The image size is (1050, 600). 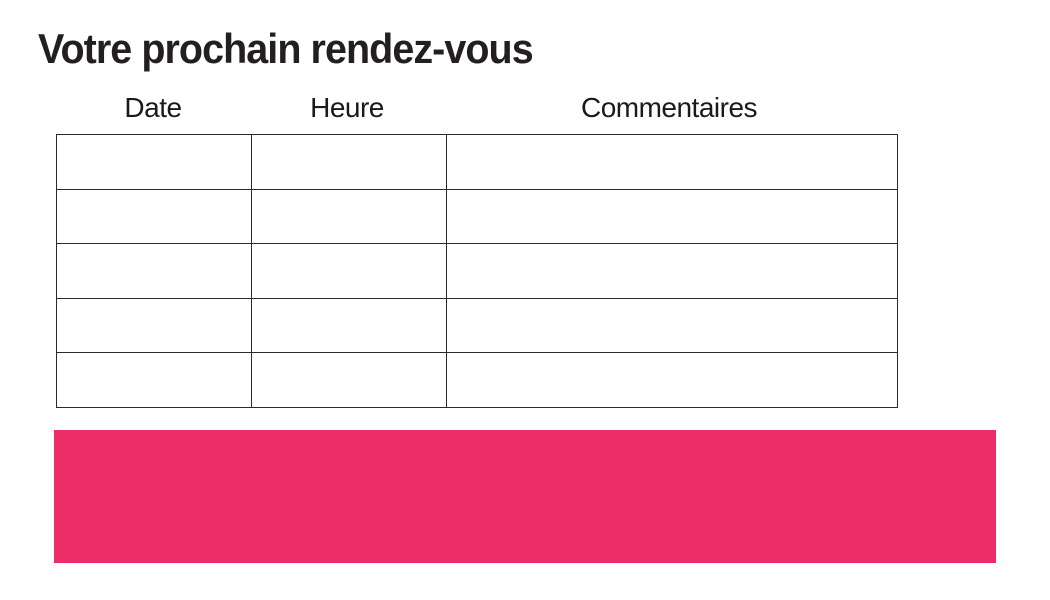 What do you see at coordinates (347, 107) in the screenshot?
I see `column-header-heure: Heure` at bounding box center [347, 107].